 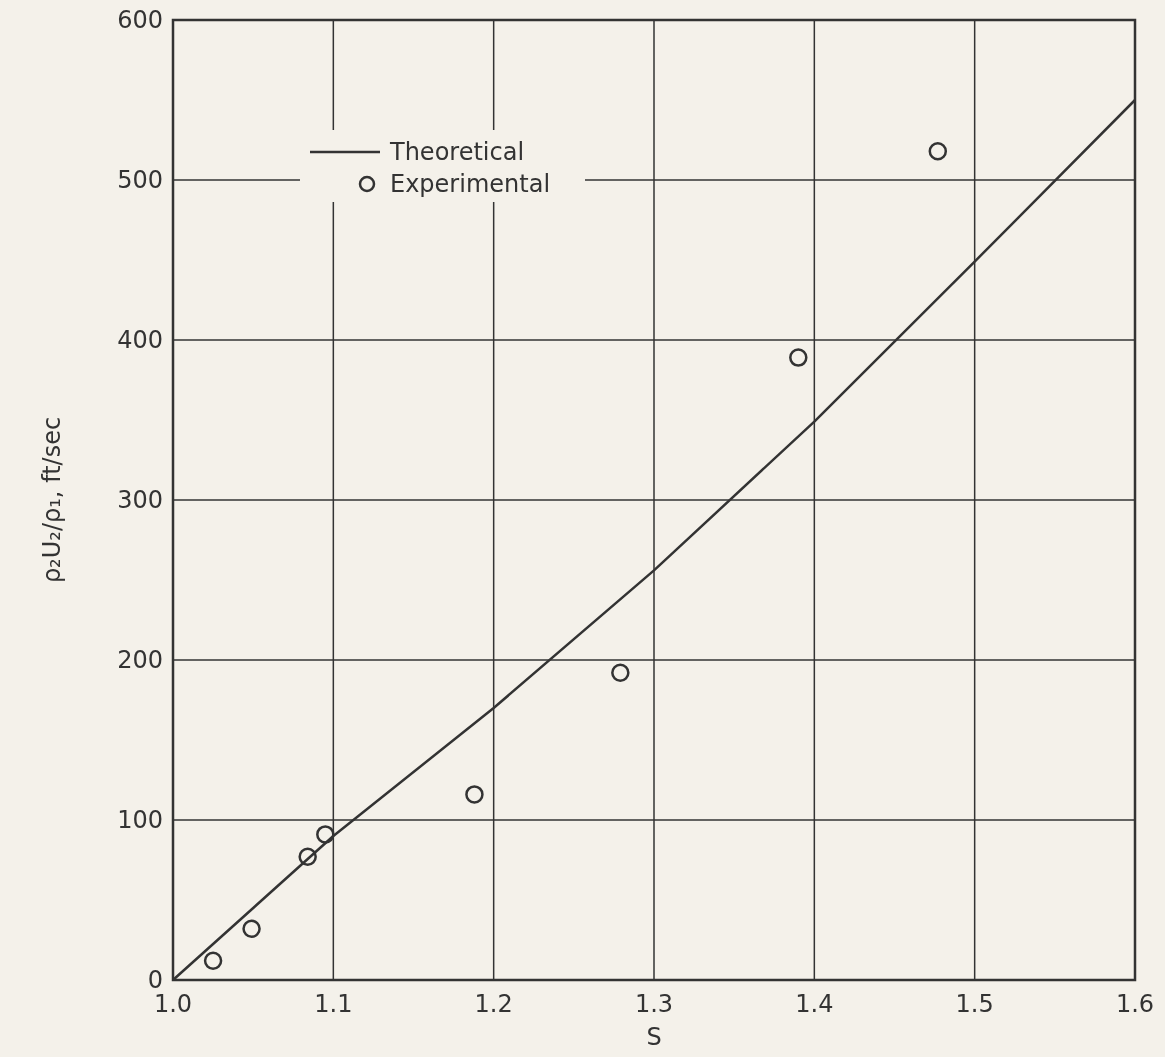 I want to click on y-tick-label: 500, so click(x=140, y=180).